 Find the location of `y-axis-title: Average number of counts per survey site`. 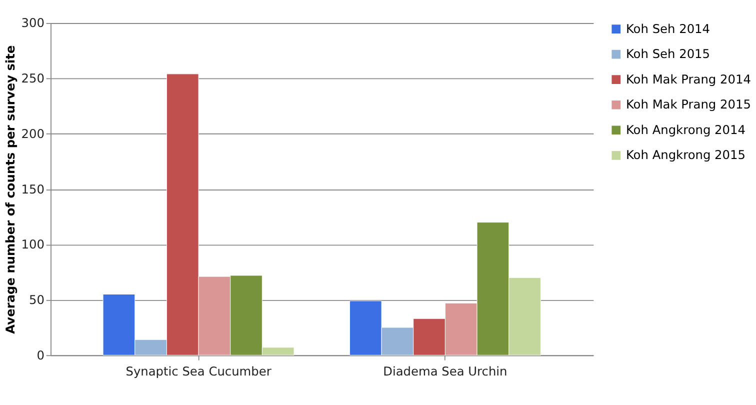

y-axis-title: Average number of counts per survey site is located at coordinates (11, 189).